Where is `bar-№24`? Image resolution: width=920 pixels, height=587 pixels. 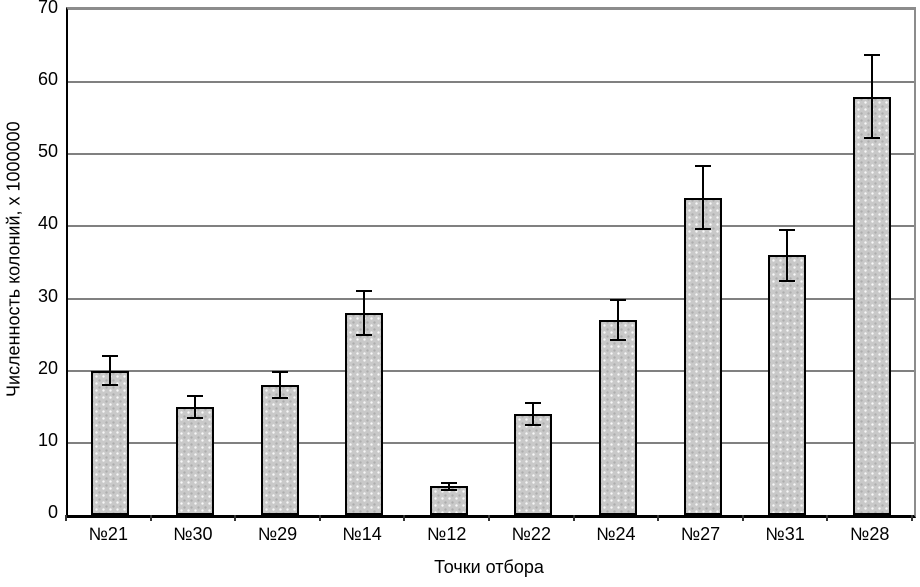
bar-№24 is located at coordinates (617, 417).